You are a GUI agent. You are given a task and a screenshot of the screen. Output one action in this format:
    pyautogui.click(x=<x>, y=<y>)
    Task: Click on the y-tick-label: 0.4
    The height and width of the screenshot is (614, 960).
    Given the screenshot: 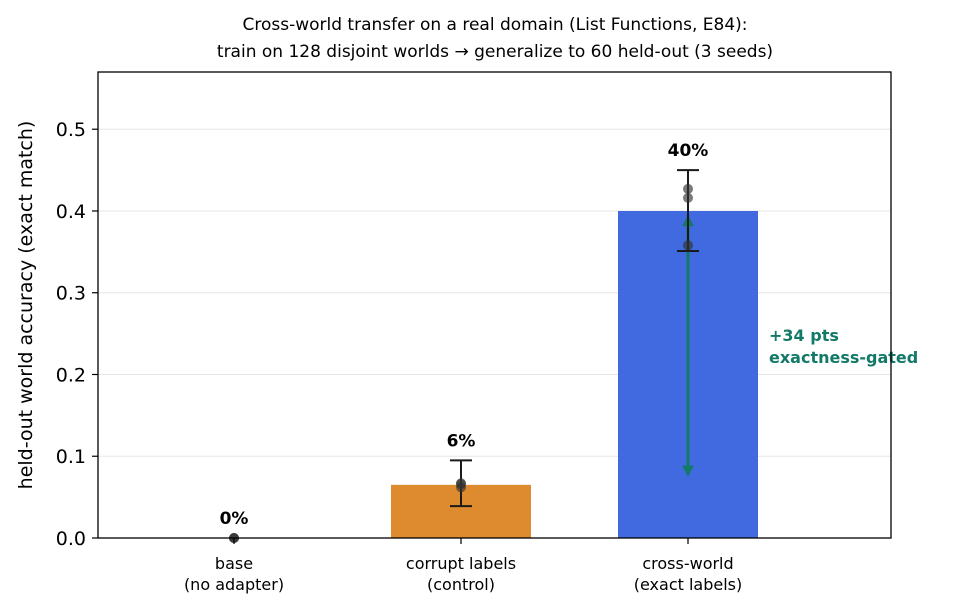 What is the action you would take?
    pyautogui.click(x=71, y=212)
    